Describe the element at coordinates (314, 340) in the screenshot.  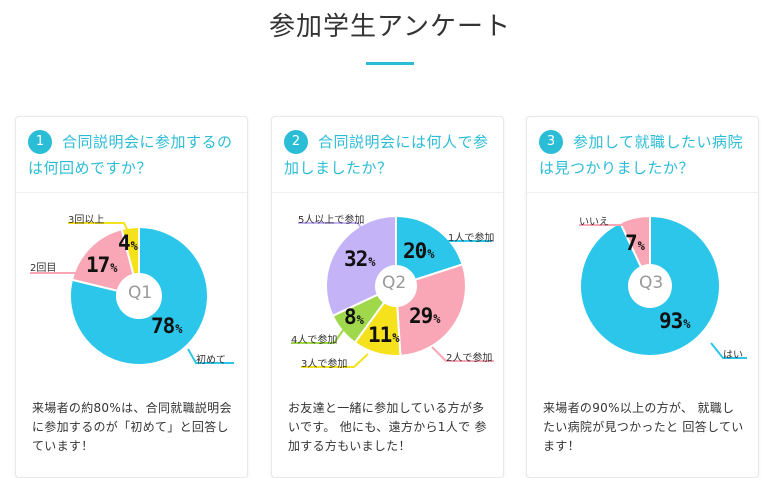
I see `category-label-four: 4人で参加` at that location.